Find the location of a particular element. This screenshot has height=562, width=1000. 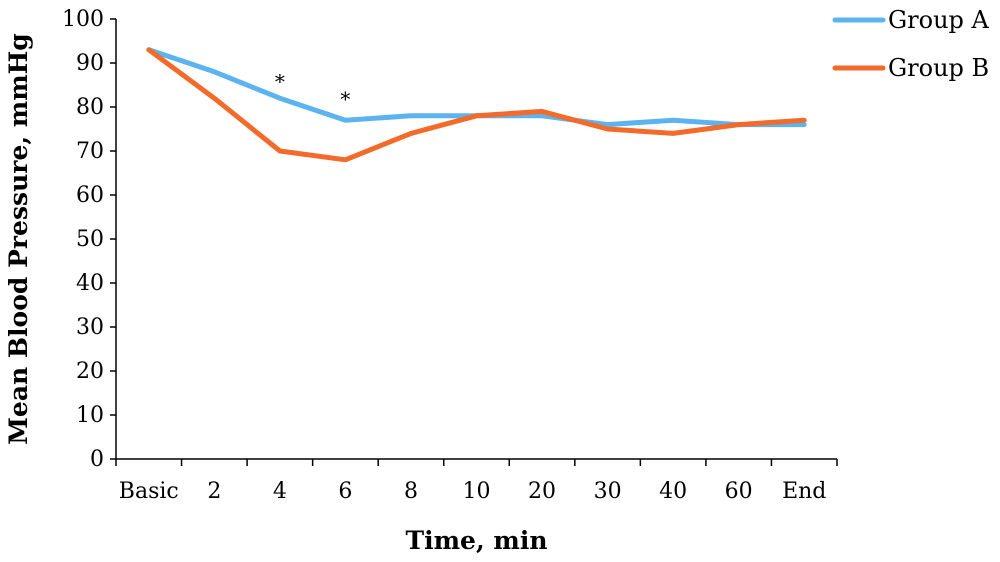

y-tick-label: 100 is located at coordinates (83, 19).